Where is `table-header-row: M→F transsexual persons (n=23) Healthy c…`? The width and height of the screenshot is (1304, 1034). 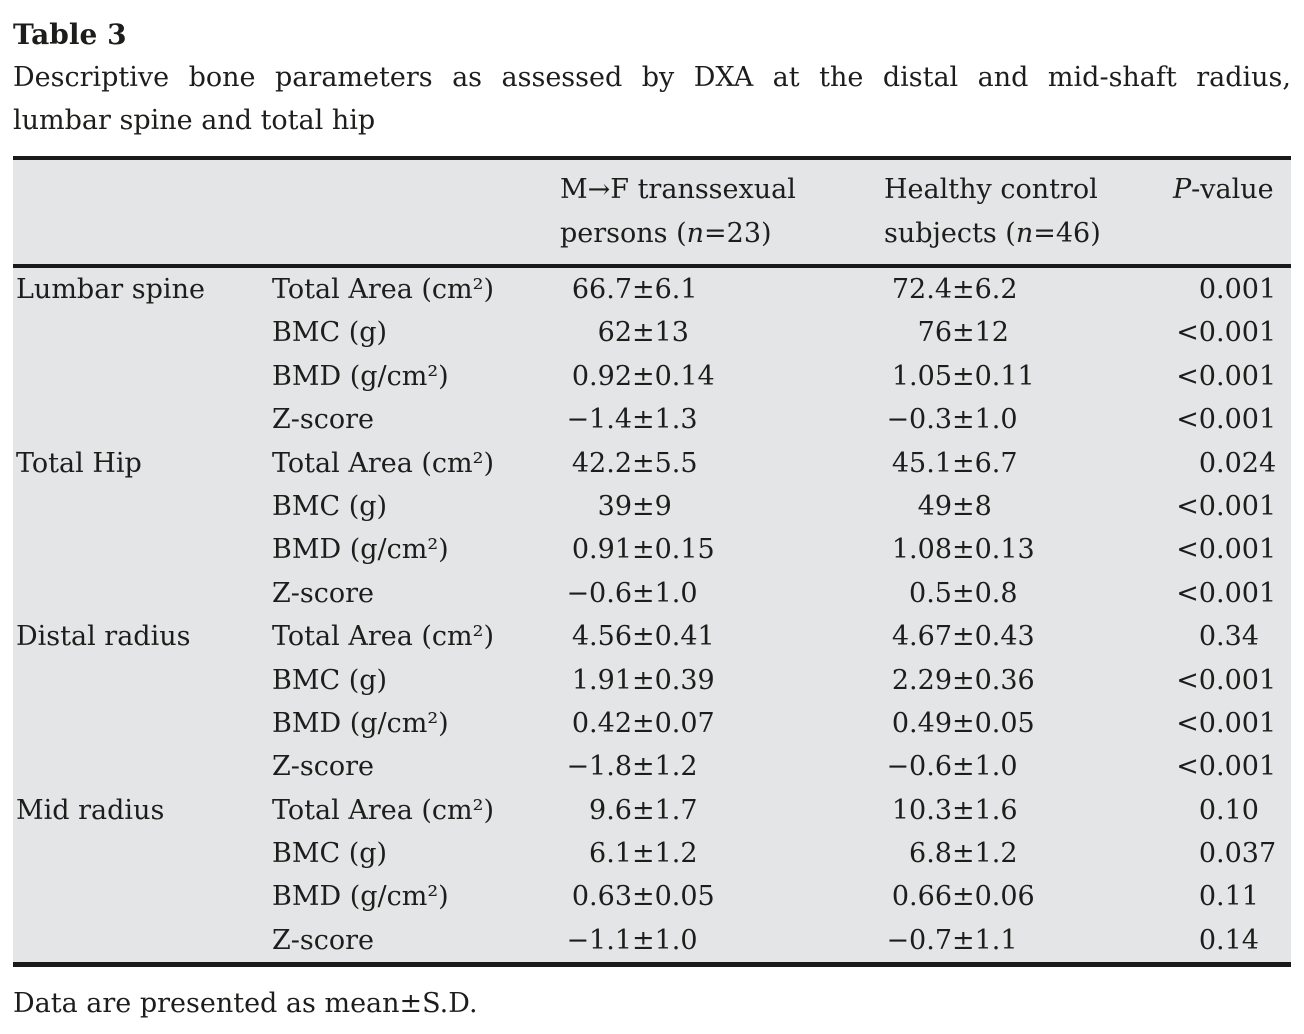 table-header-row: M→F transsexual persons (n=23) Healthy c… is located at coordinates (652, 214).